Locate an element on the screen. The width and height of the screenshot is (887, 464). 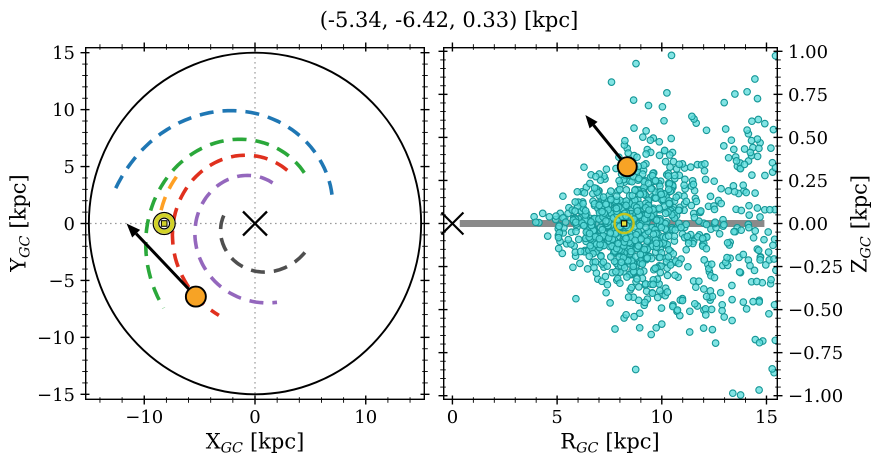
y-tick-label: −15 is located at coordinates (56, 395).